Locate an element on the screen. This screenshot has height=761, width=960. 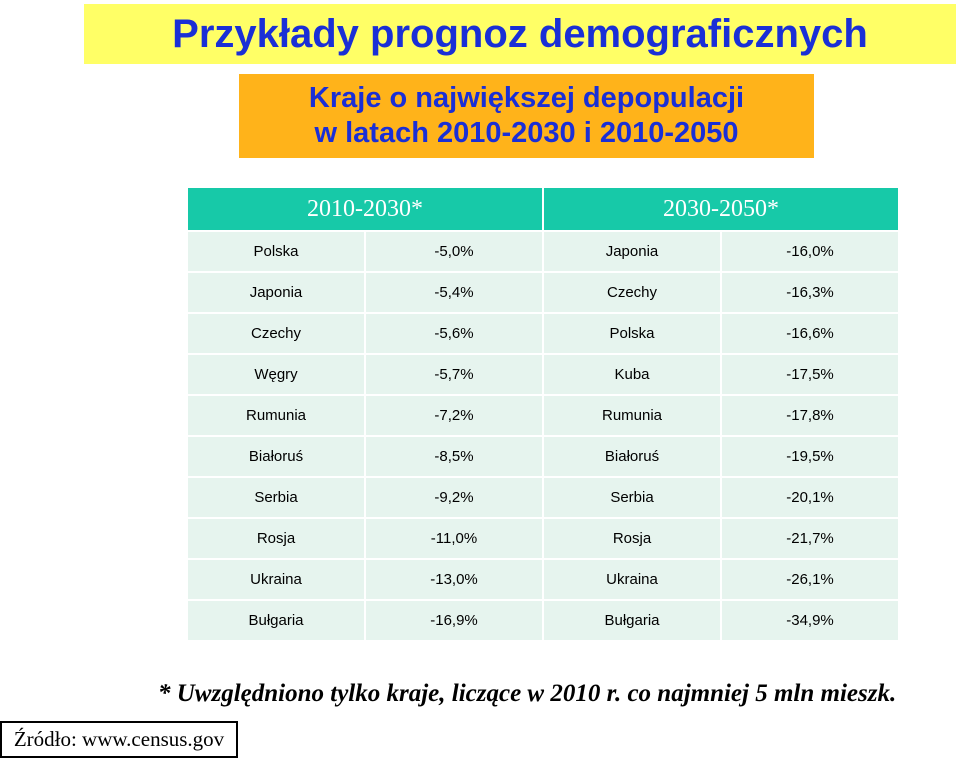
table-row: Węgry -5,7% Kuba -17,5% is located at coordinates (543, 374).